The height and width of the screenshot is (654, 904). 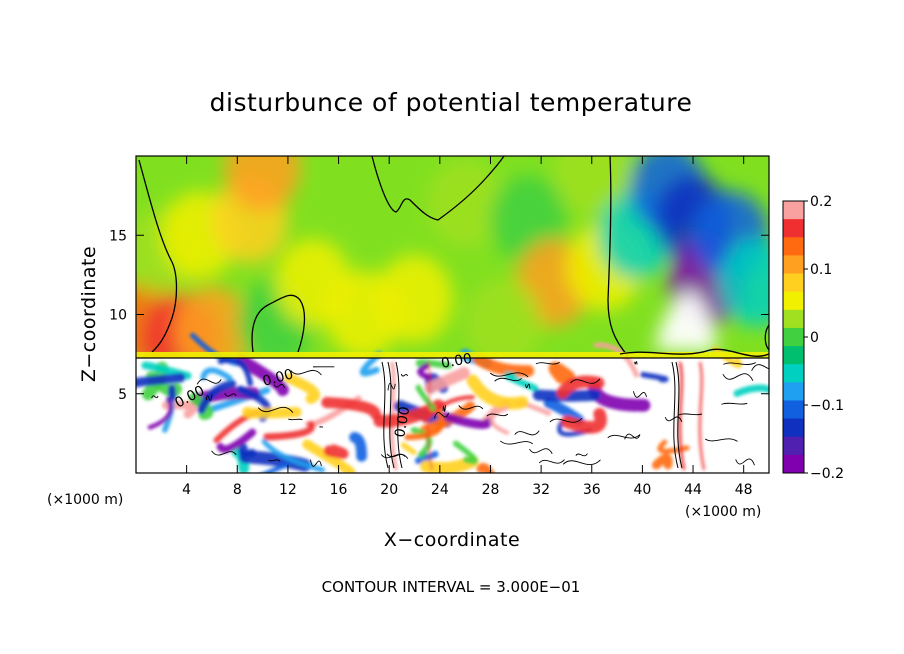 What do you see at coordinates (693, 490) in the screenshot?
I see `x-tick-label: 44` at bounding box center [693, 490].